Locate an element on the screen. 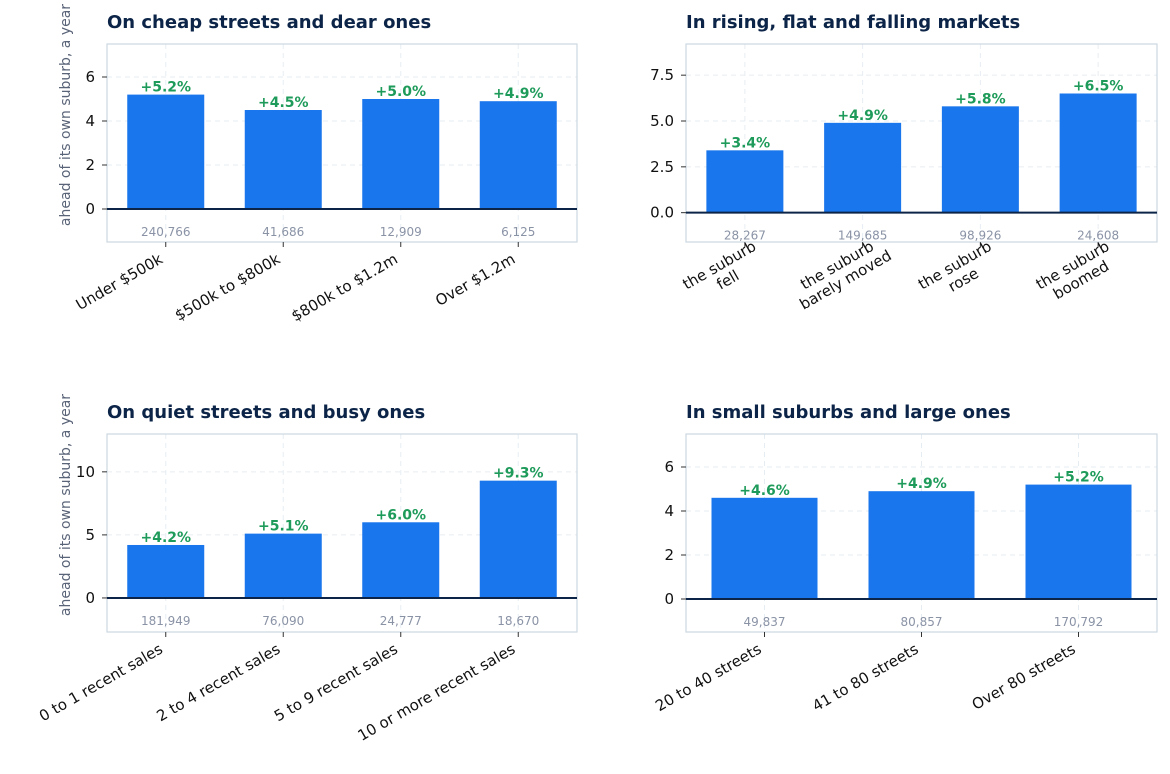  x-tick-label: the suburbbarely moved is located at coordinates (841, 273).